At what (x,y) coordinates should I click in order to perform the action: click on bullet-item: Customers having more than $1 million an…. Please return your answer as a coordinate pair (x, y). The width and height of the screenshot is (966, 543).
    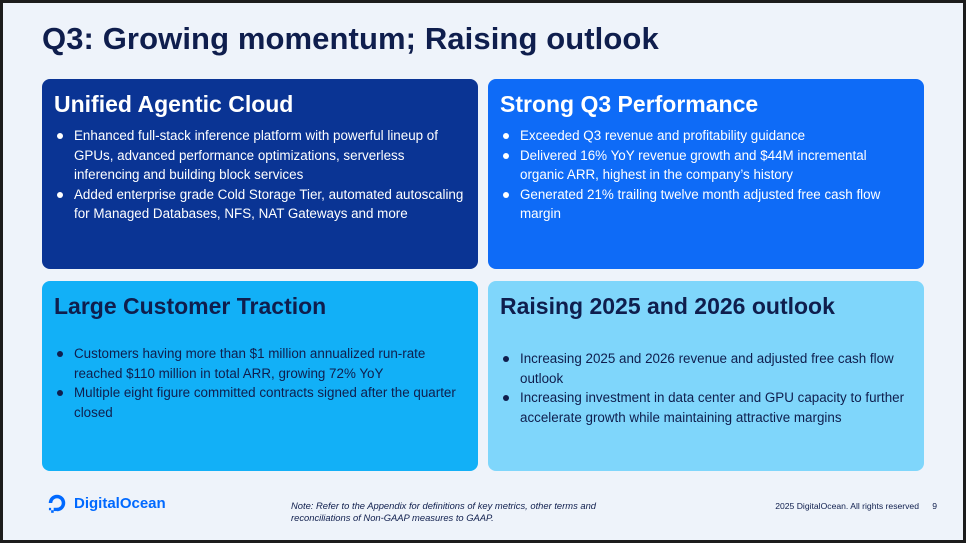
    Looking at the image, I should click on (260, 363).